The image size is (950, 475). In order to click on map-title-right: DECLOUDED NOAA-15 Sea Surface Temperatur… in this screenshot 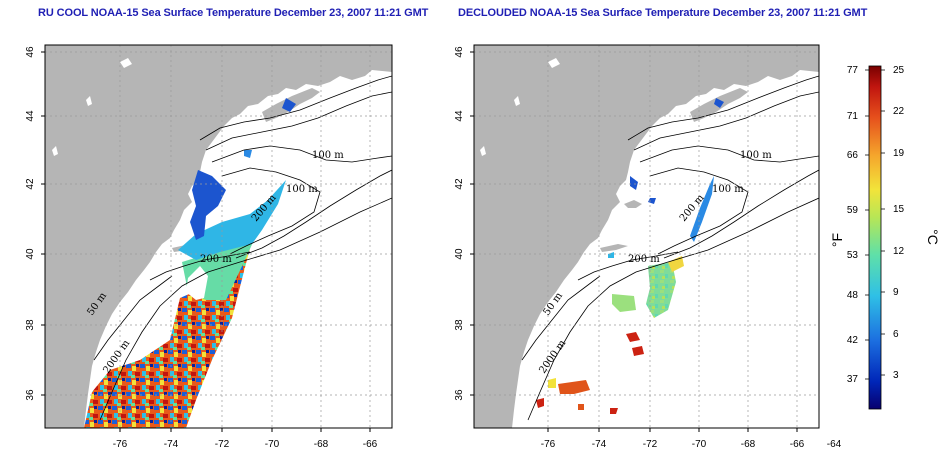, I will do `click(663, 13)`.